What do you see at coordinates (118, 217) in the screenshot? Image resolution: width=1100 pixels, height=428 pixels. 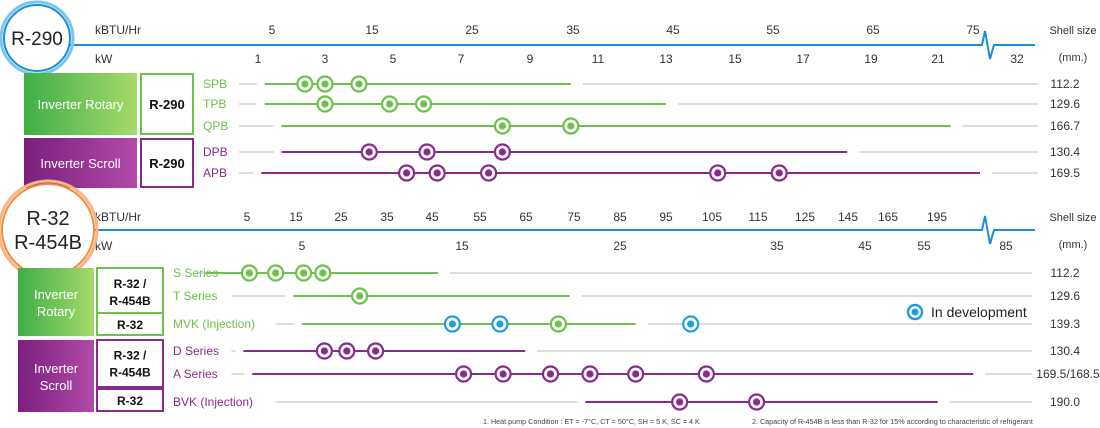 I see `axis-top-unit-1: kBTU/Hr` at bounding box center [118, 217].